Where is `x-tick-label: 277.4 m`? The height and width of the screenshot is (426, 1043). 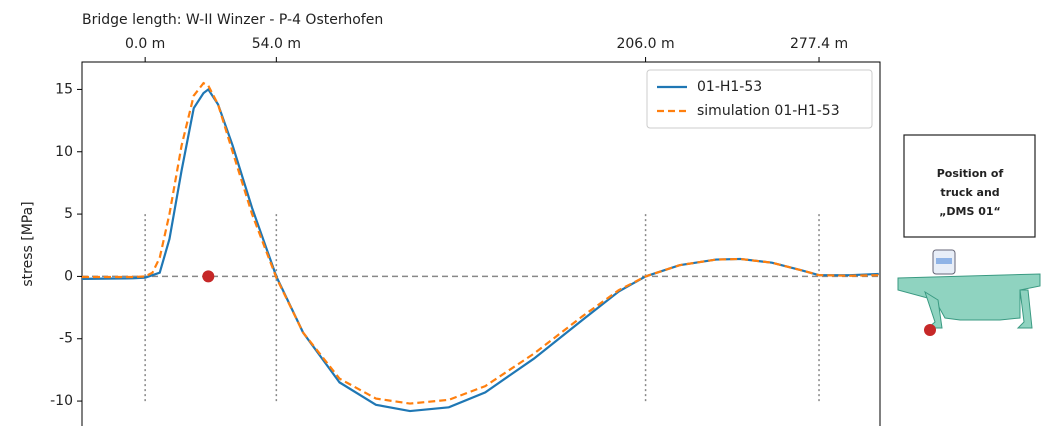
x-tick-label: 277.4 m is located at coordinates (819, 44).